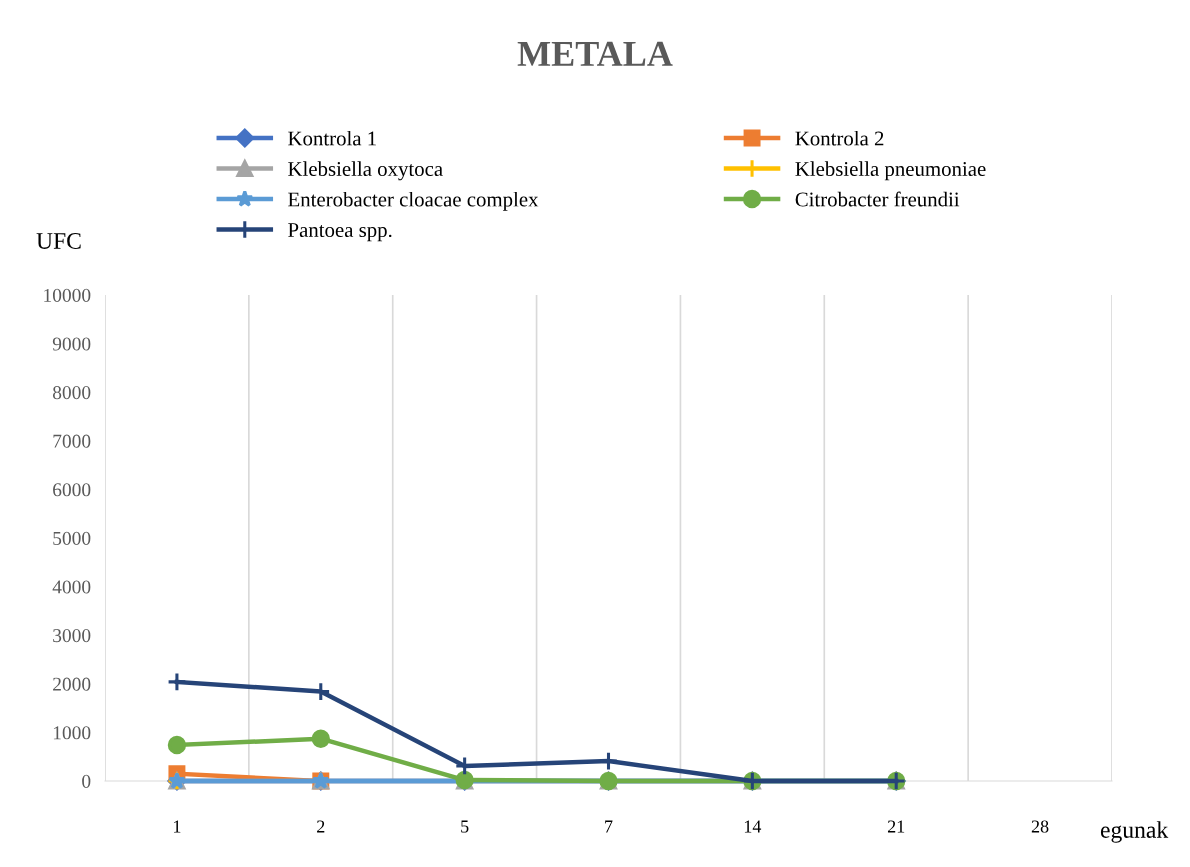 This screenshot has width=1190, height=867. I want to click on y-tick-label: 3000, so click(72, 636).